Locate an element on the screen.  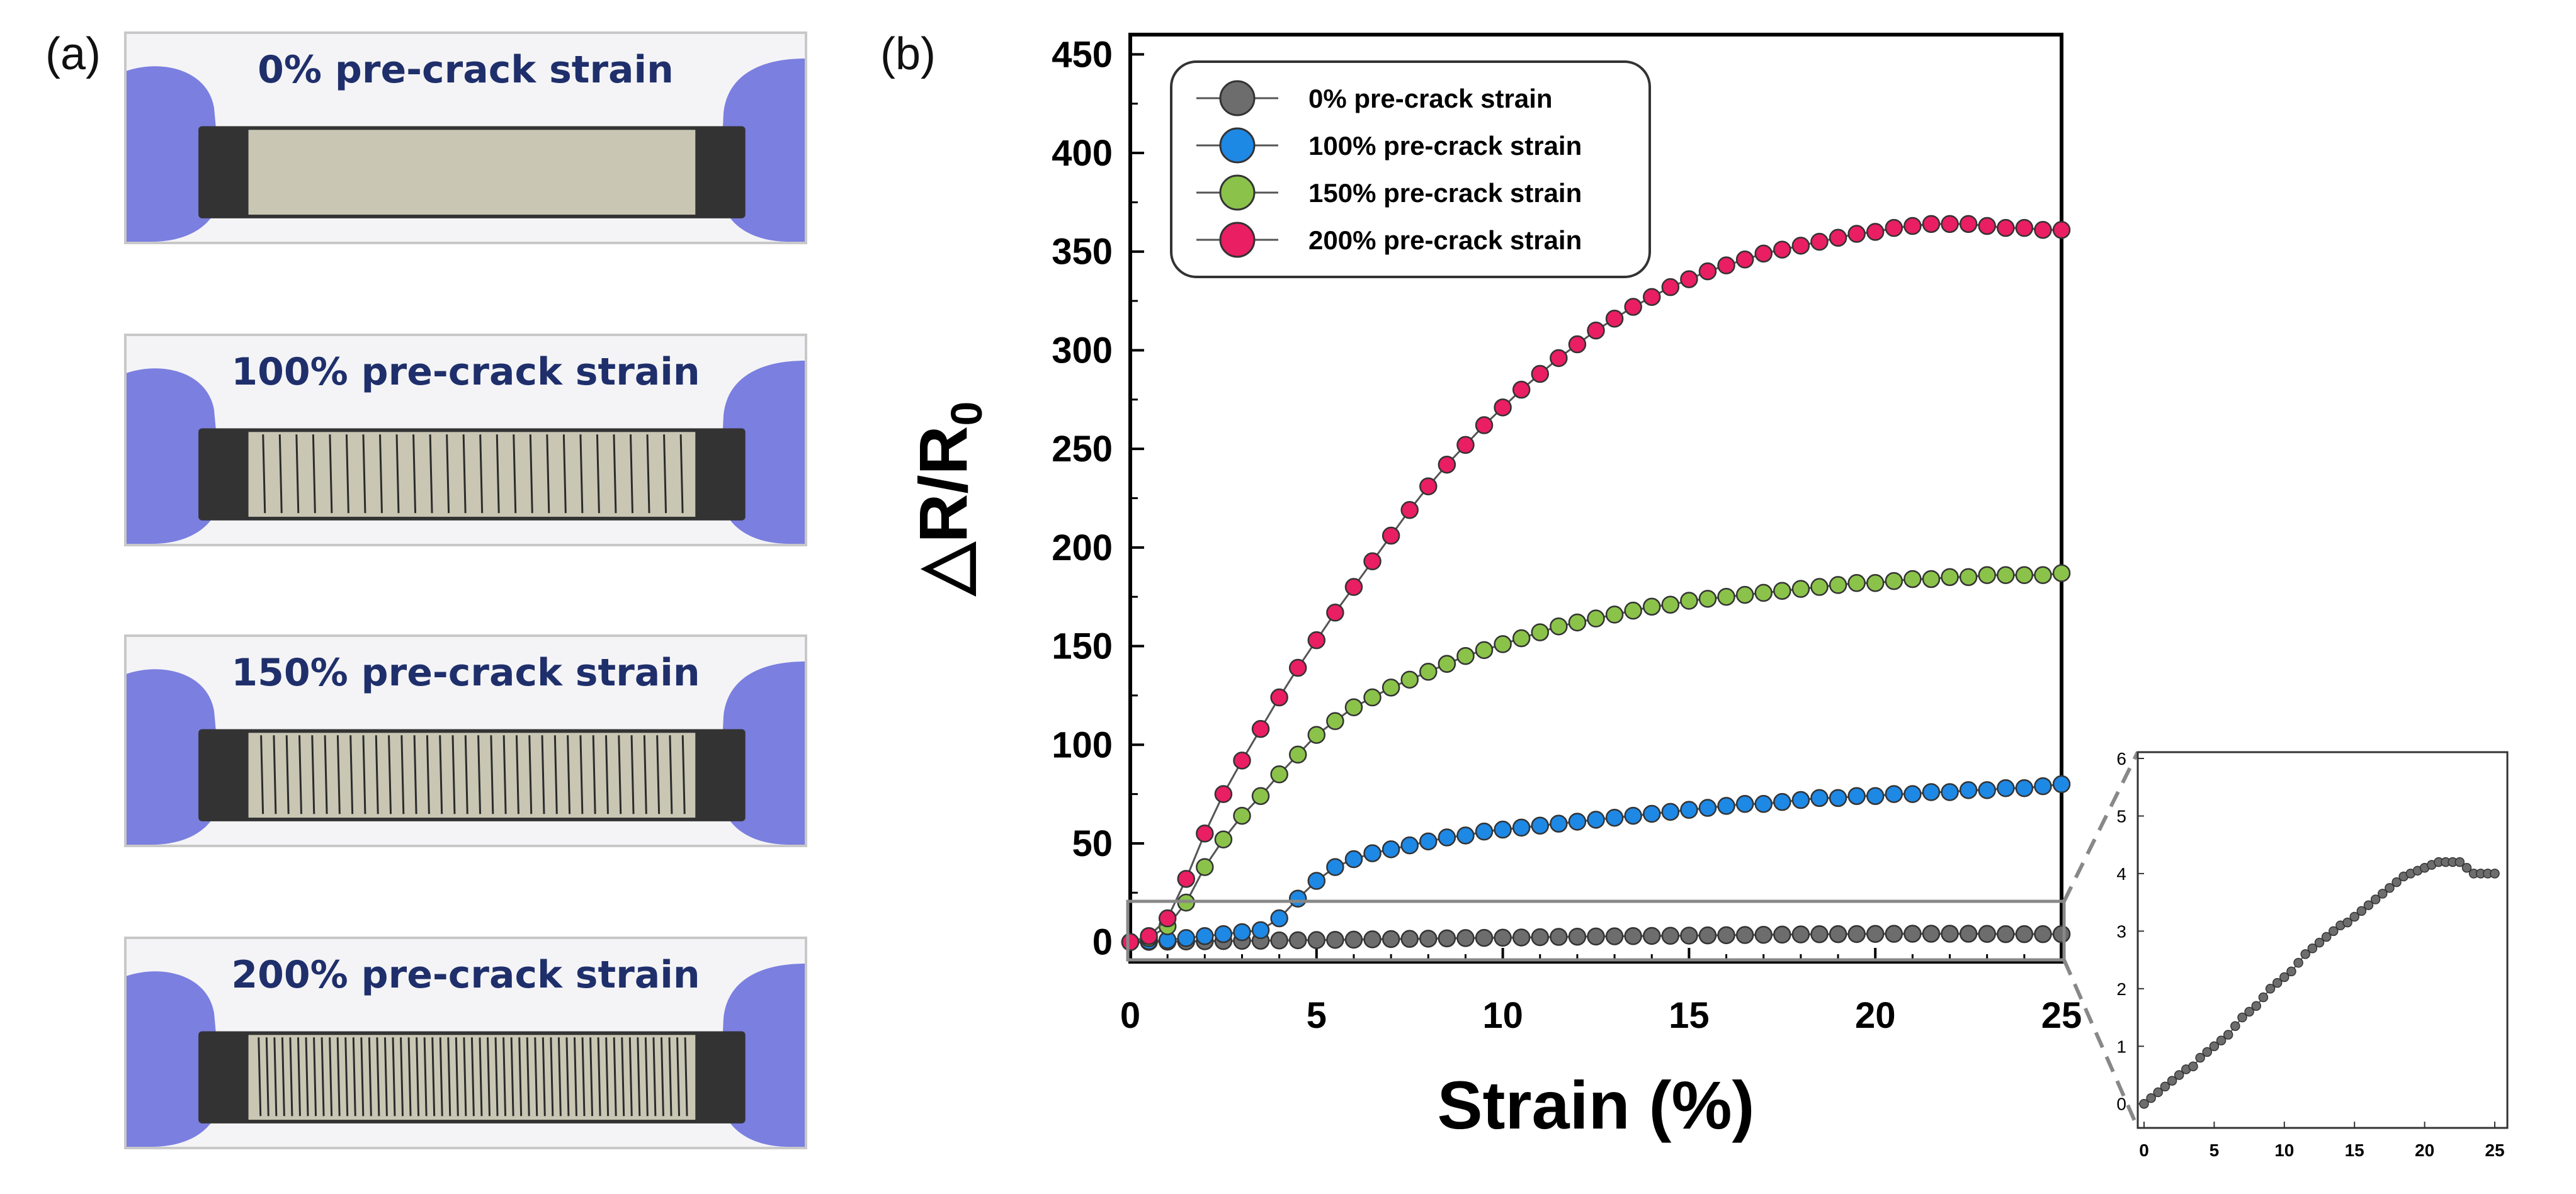
y-axis-label-text: △R/R is located at coordinates (943, 511).